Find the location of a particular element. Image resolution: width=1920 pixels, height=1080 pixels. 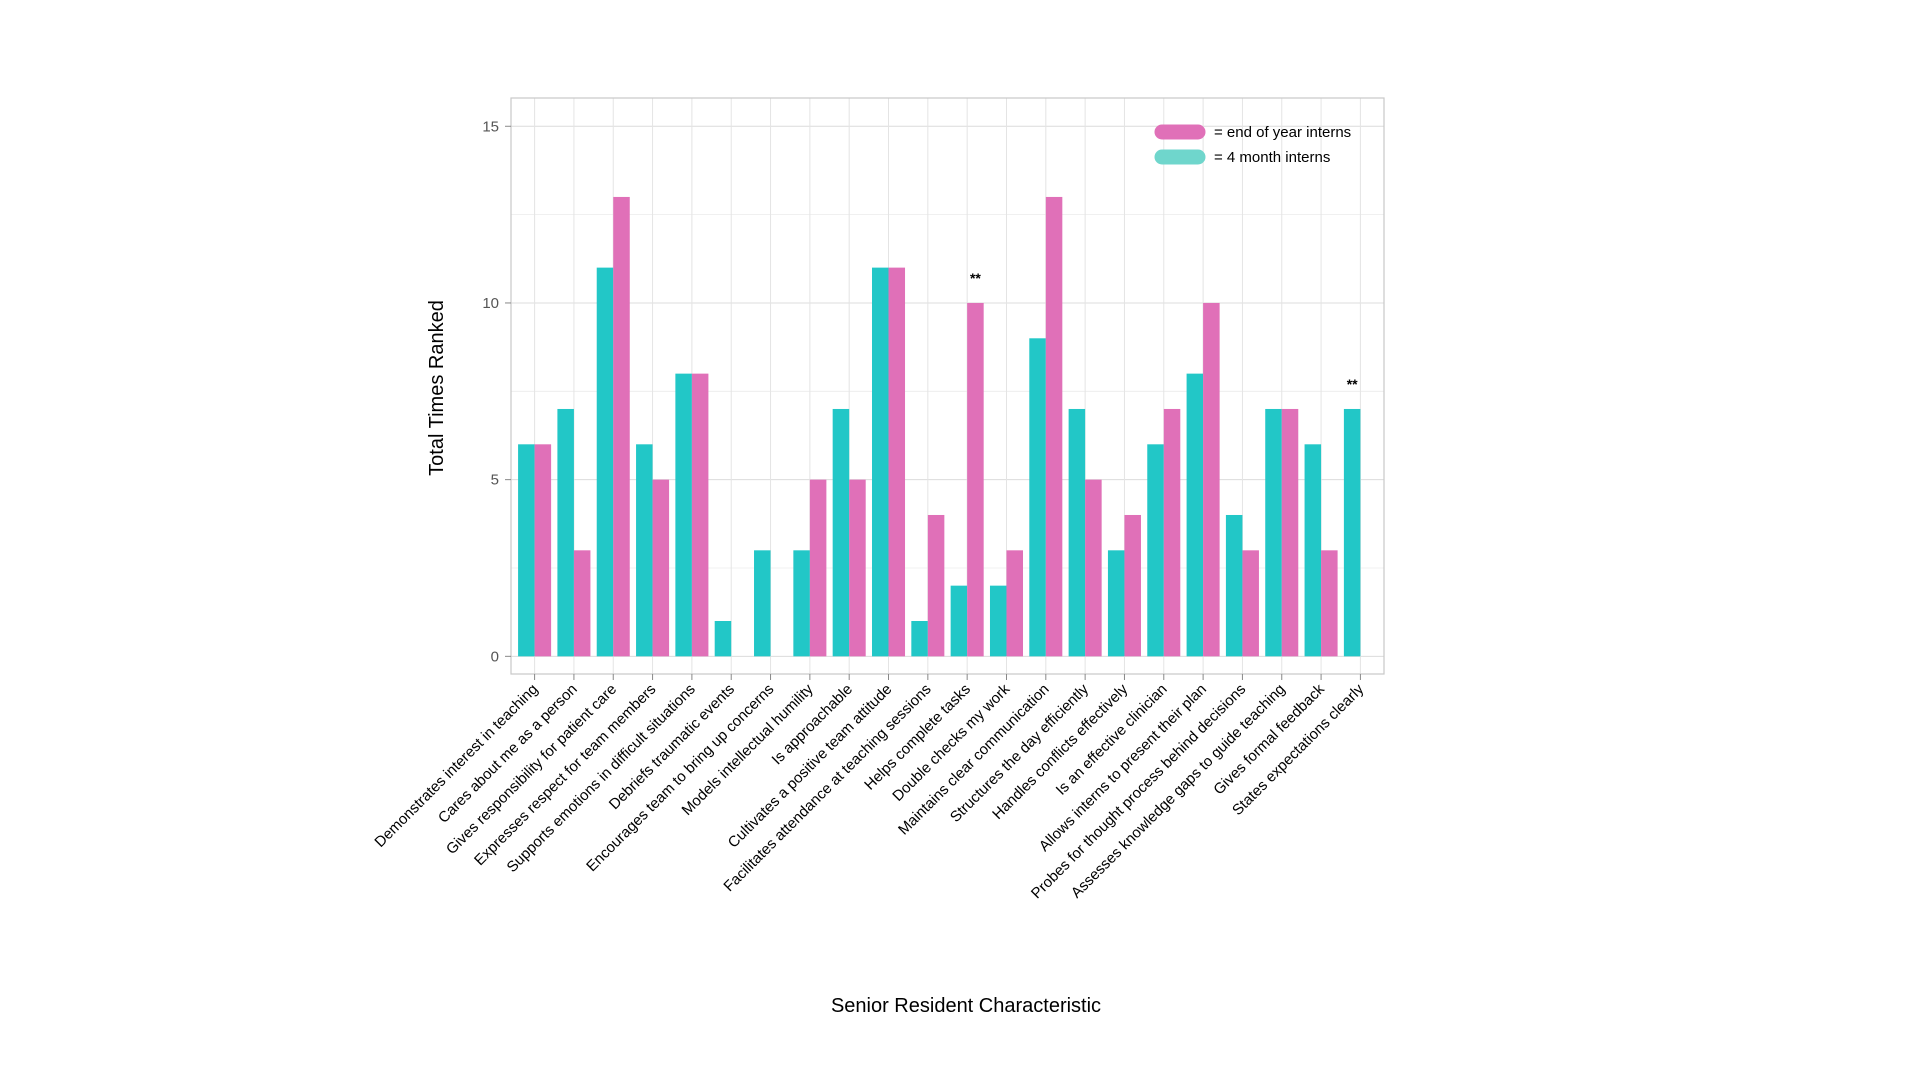

x-axis-title: Senior Resident Characteristic is located at coordinates (966, 1006).